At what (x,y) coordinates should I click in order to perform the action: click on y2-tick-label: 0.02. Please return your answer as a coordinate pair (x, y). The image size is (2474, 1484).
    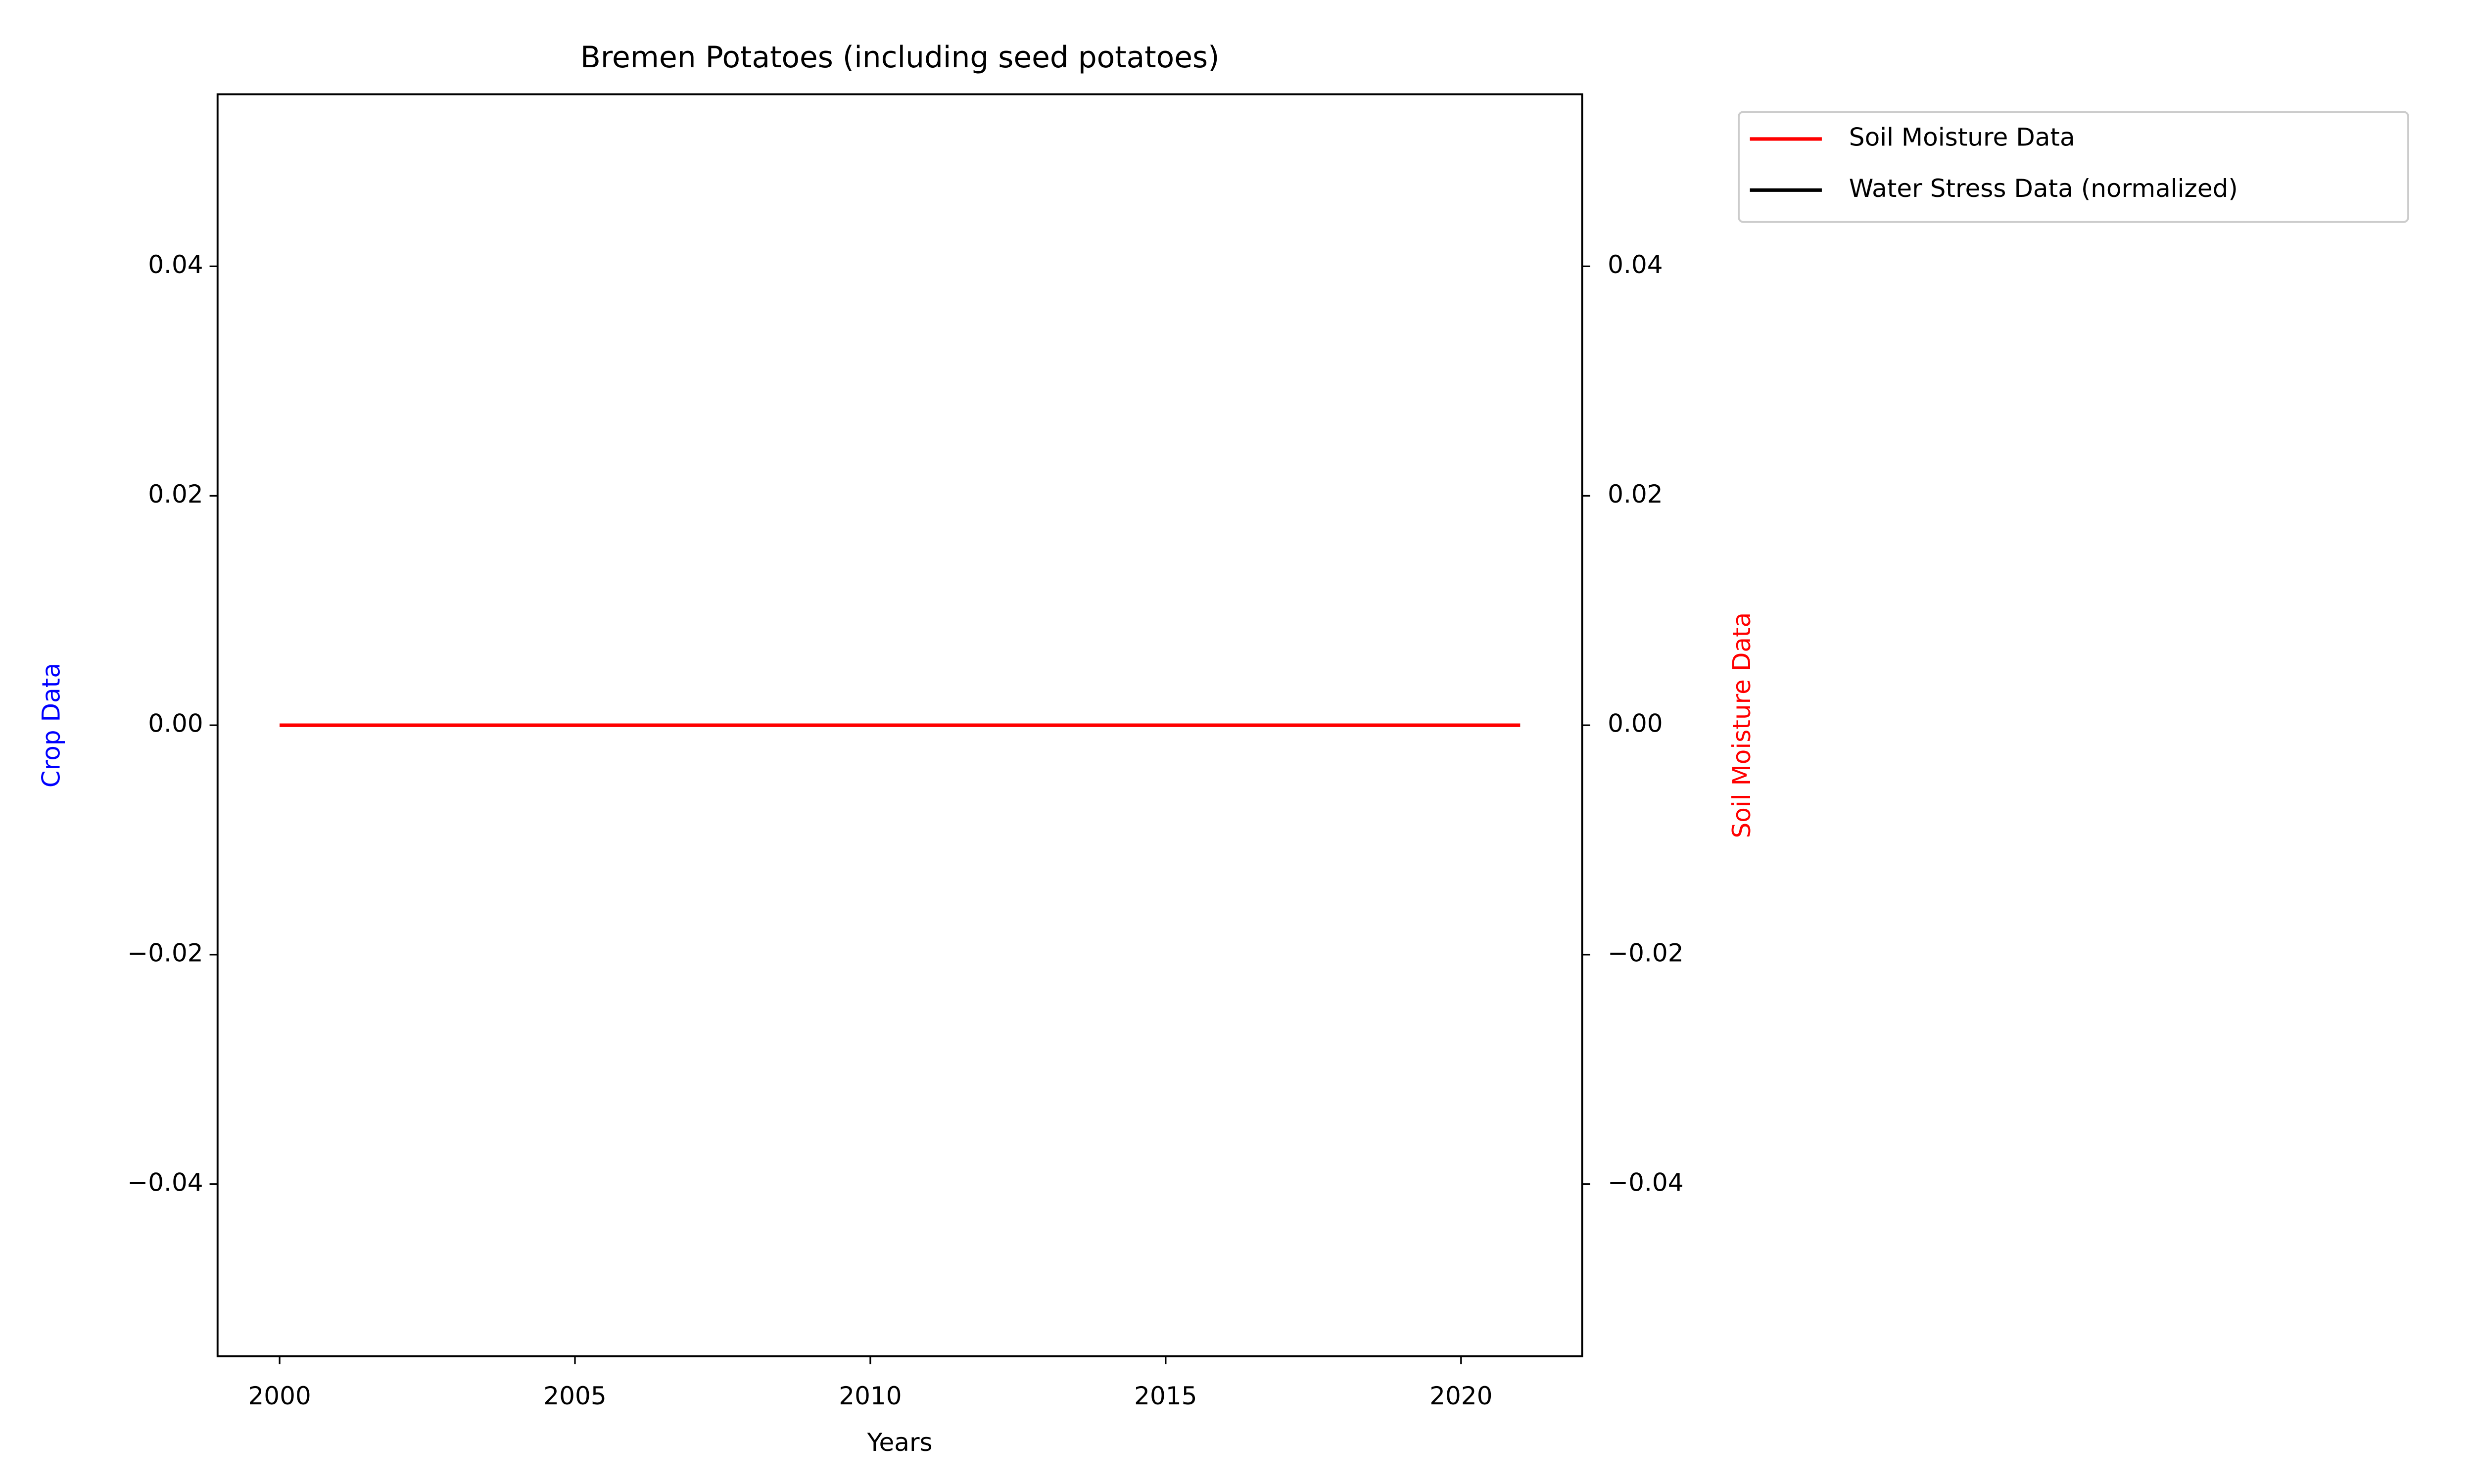
    Looking at the image, I should click on (1636, 494).